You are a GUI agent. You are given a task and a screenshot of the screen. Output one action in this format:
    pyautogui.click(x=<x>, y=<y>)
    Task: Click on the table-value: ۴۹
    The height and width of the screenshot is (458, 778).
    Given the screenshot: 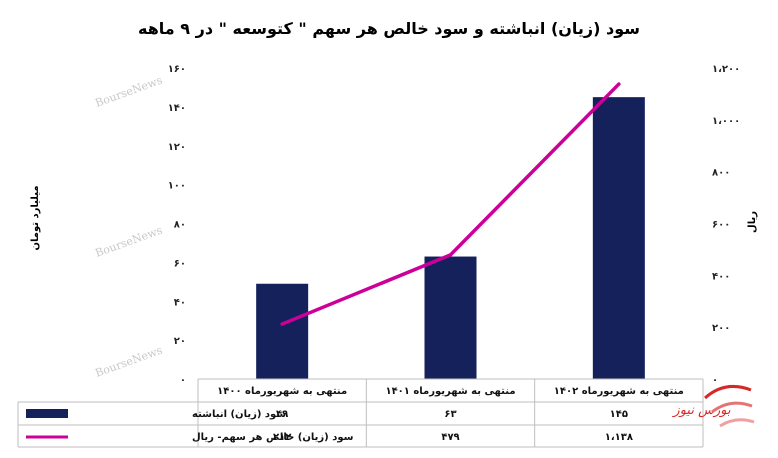 What is the action you would take?
    pyautogui.click(x=282, y=414)
    